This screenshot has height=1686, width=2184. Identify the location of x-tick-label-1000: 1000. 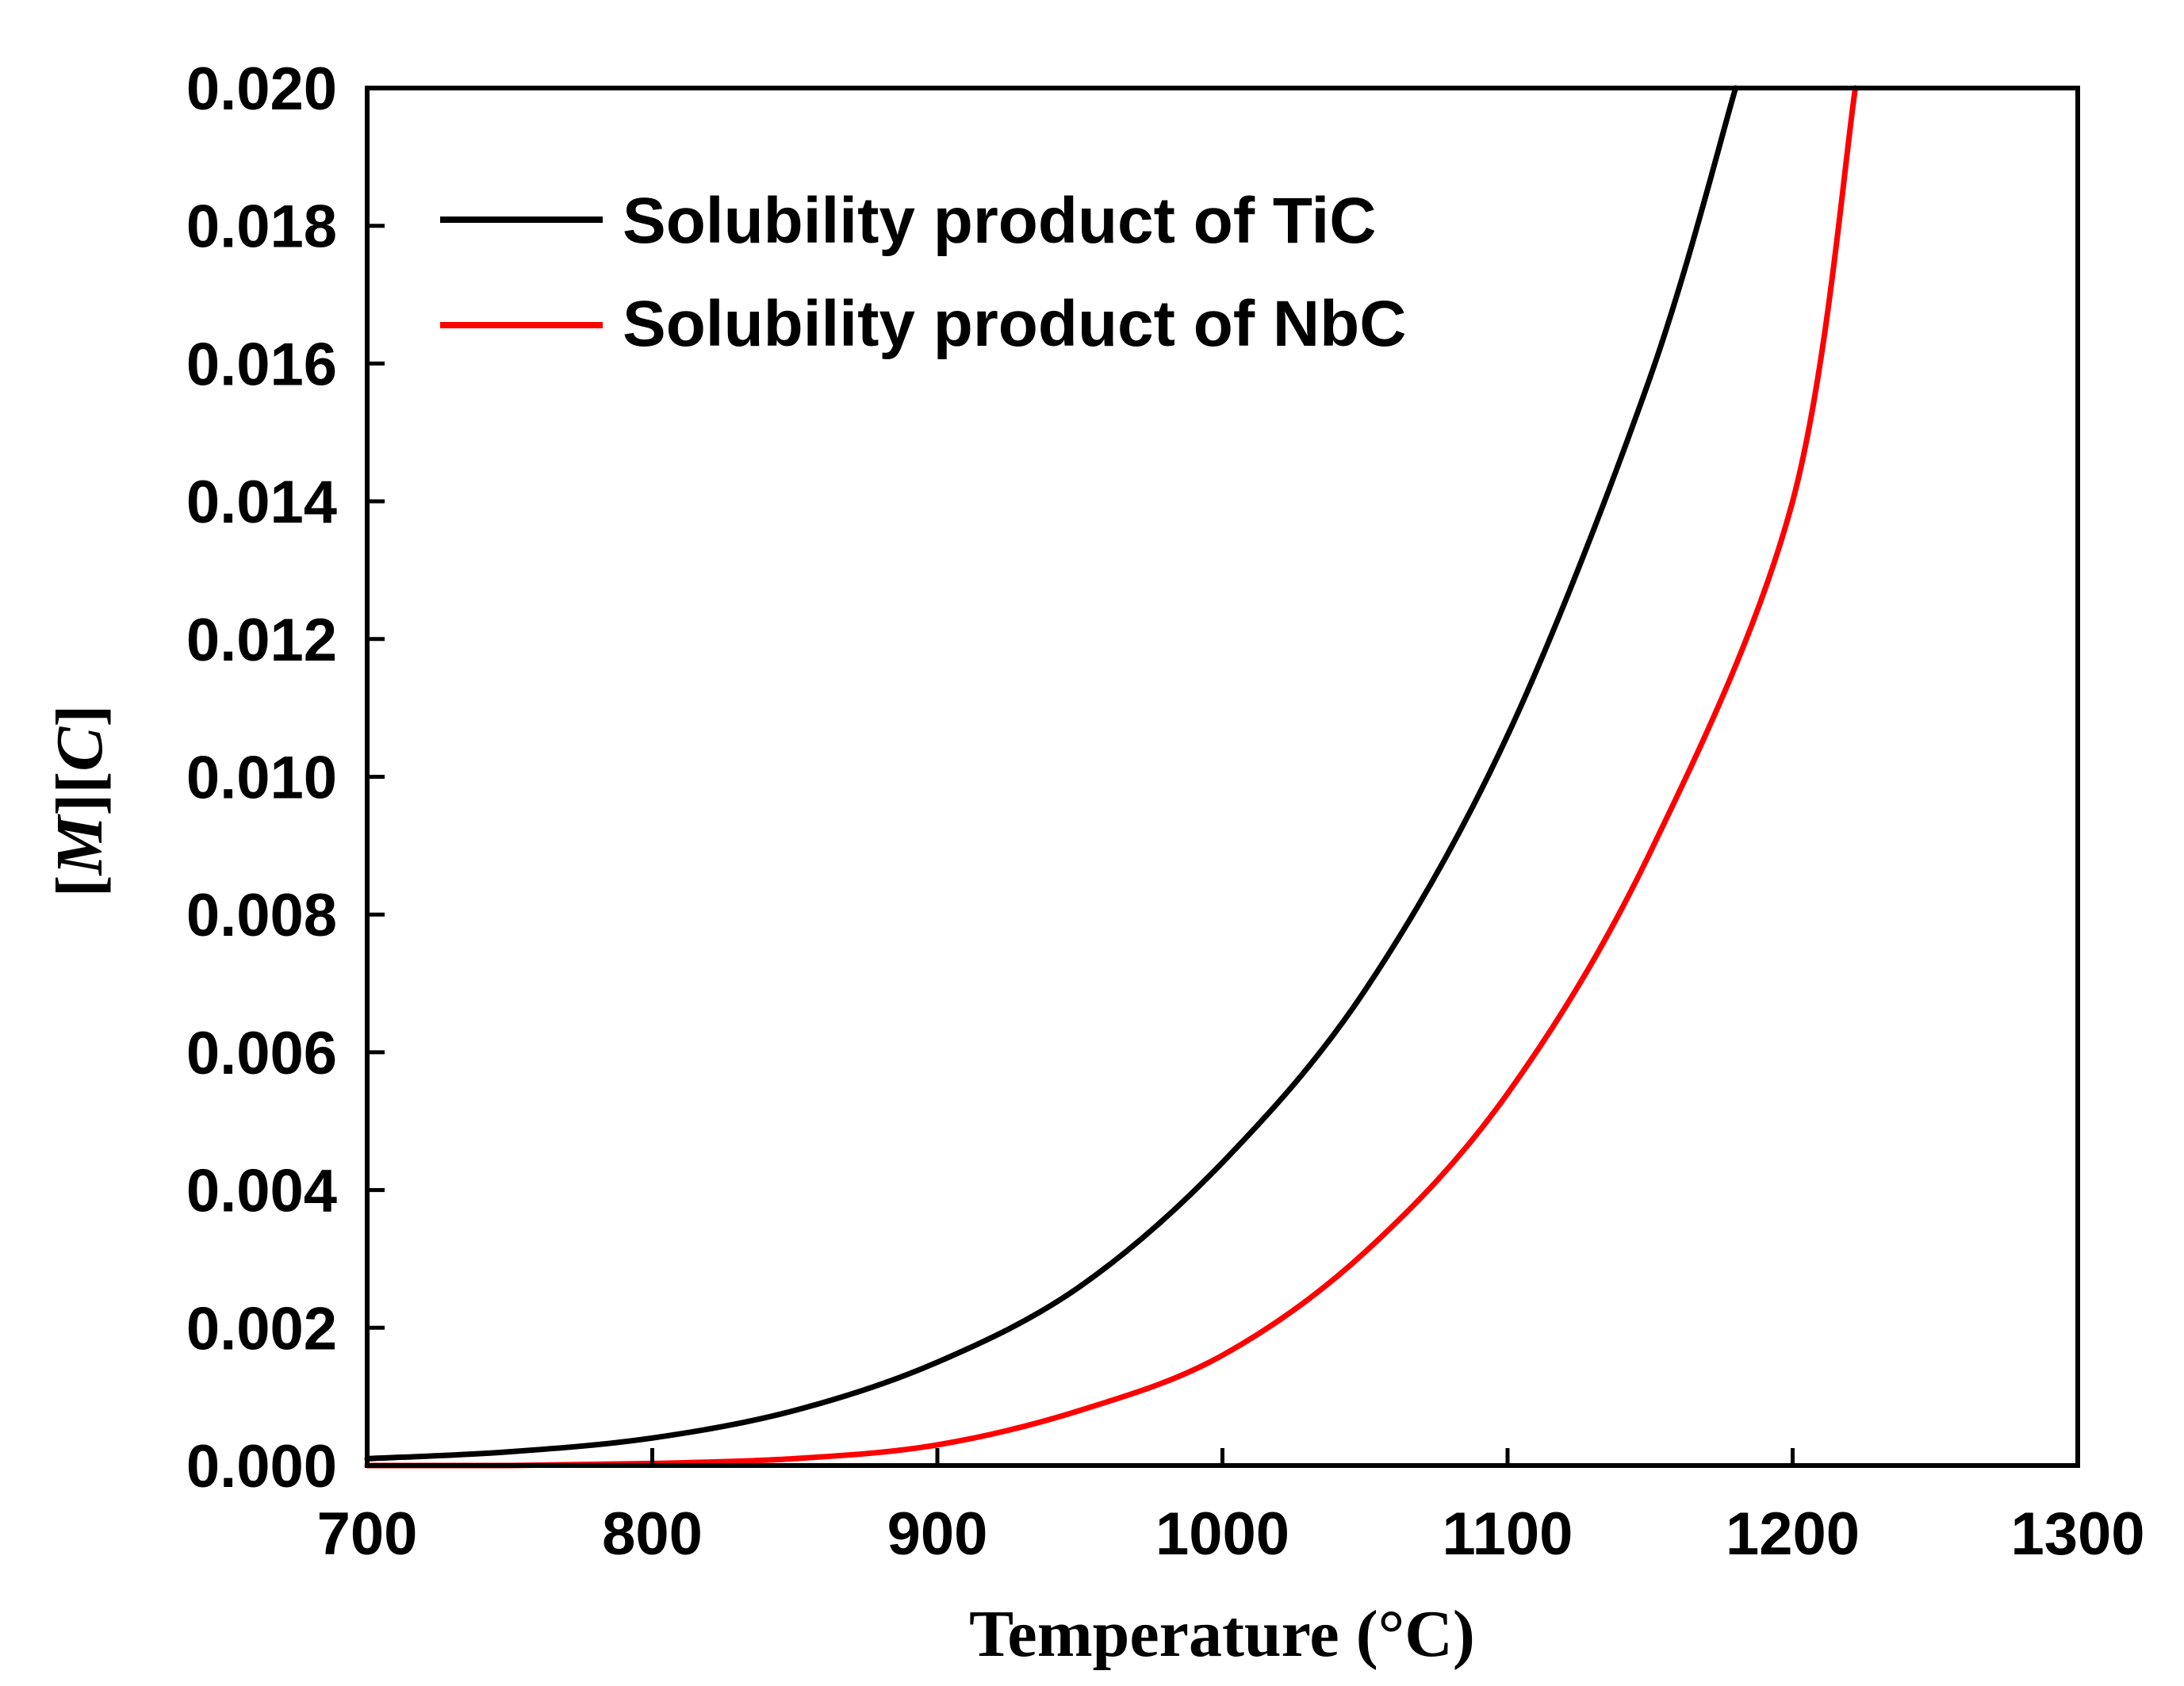
(1222, 1534).